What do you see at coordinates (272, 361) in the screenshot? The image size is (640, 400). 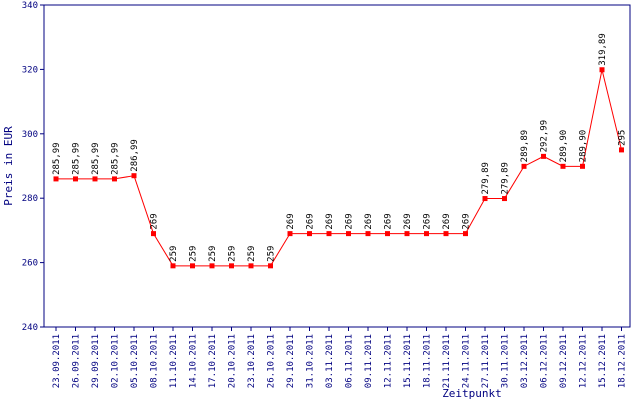 I see `x-tick-label: 26.10.2011` at bounding box center [272, 361].